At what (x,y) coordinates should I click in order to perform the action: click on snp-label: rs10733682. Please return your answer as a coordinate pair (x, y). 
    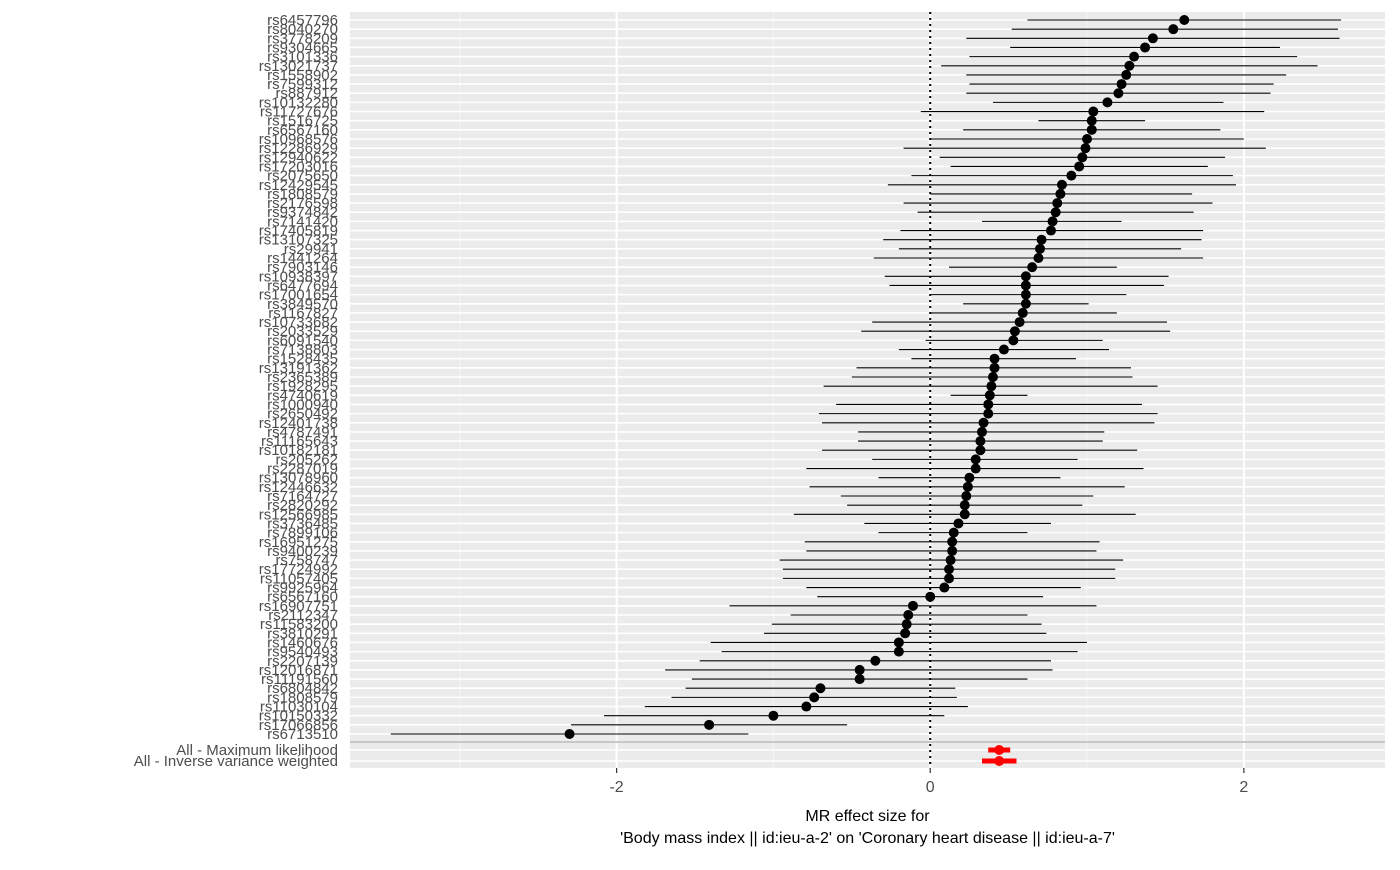
    Looking at the image, I should click on (298, 322).